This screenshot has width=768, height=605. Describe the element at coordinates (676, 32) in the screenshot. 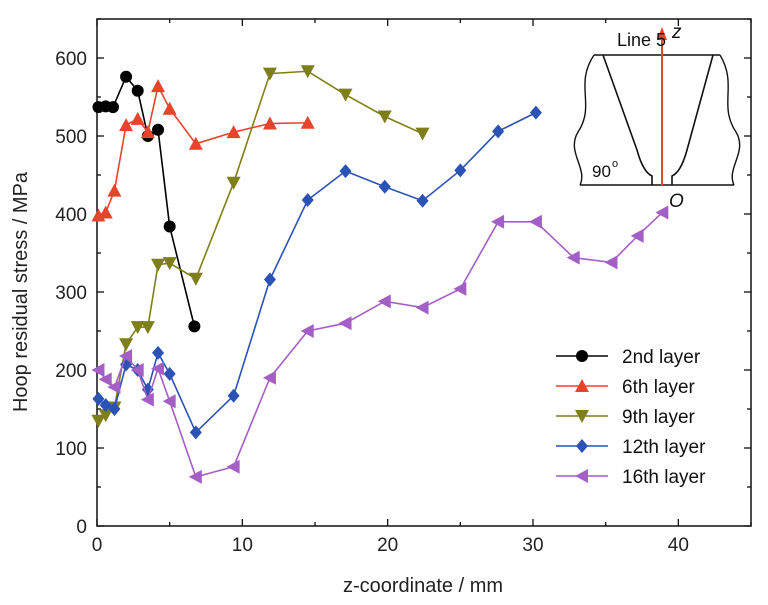

I see `inset-z-label: z` at that location.